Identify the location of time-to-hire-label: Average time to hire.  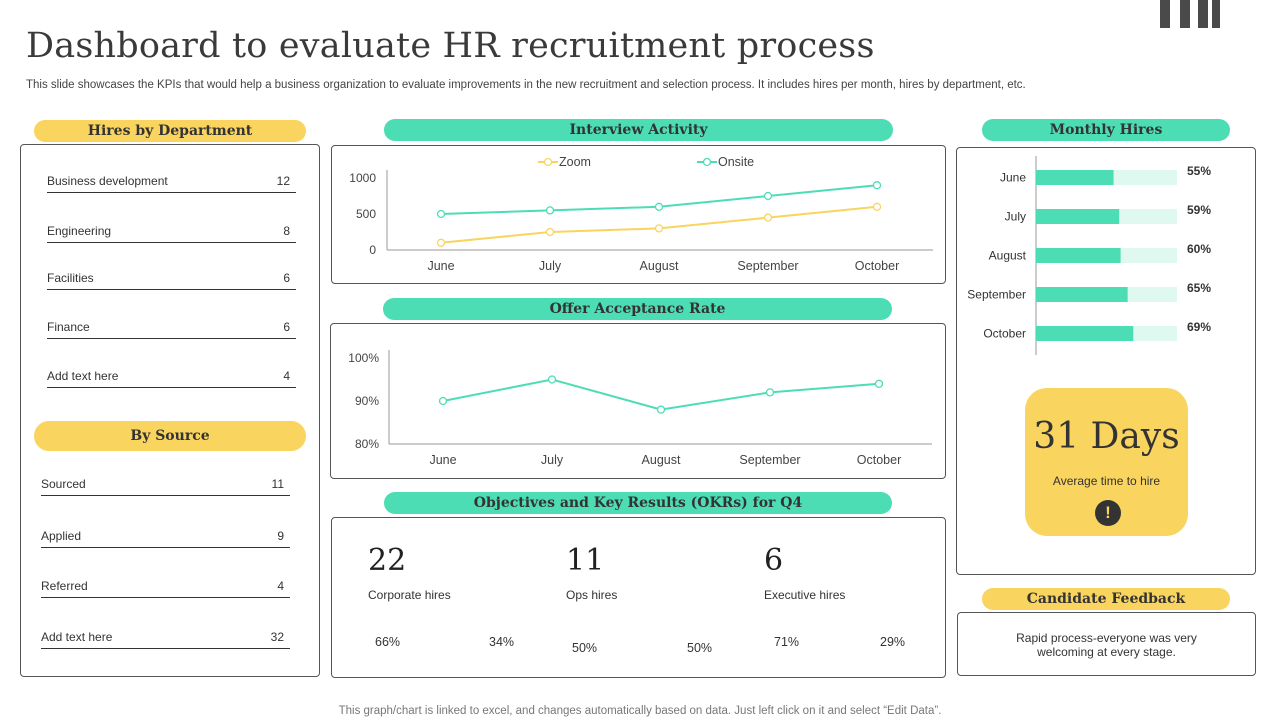
(1106, 481).